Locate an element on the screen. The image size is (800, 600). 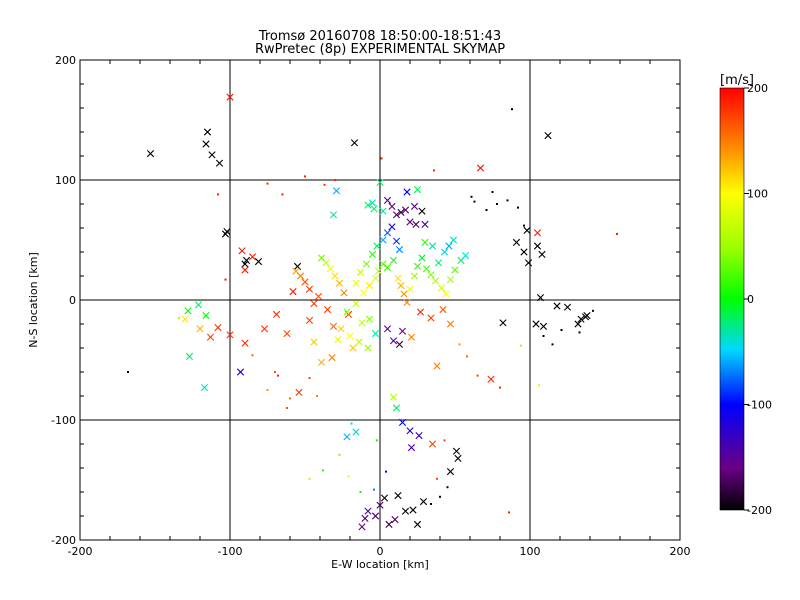
x-axis-tick-labels: -200 -100 0 100 200 is located at coordinates (379, 551).